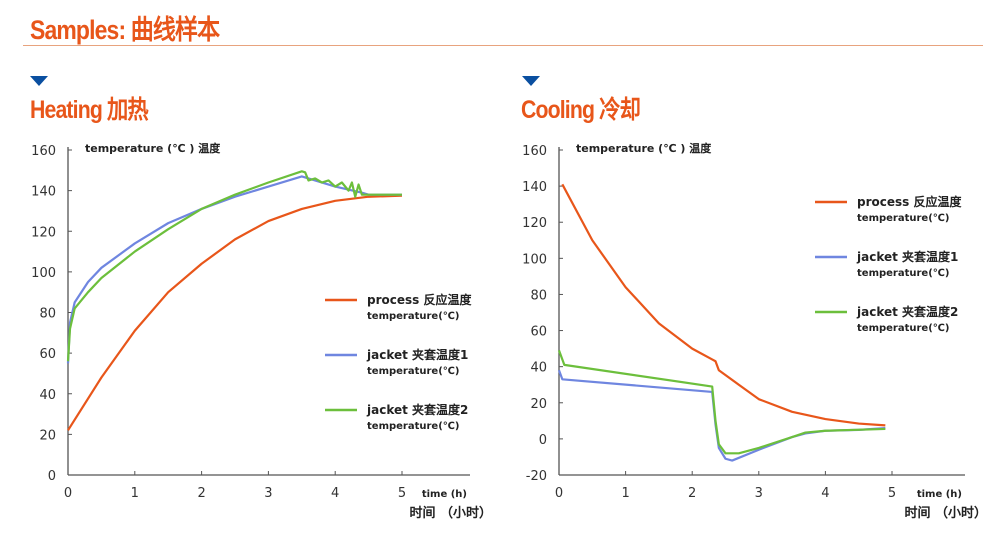  I want to click on page-title: Samples: 曲线样本, so click(125, 30).